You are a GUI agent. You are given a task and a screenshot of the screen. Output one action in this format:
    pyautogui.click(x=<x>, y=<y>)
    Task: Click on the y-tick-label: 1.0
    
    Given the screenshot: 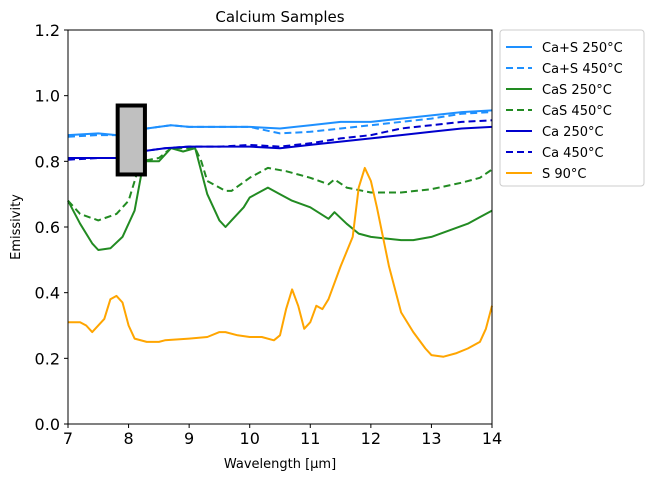 What is the action you would take?
    pyautogui.click(x=47, y=96)
    